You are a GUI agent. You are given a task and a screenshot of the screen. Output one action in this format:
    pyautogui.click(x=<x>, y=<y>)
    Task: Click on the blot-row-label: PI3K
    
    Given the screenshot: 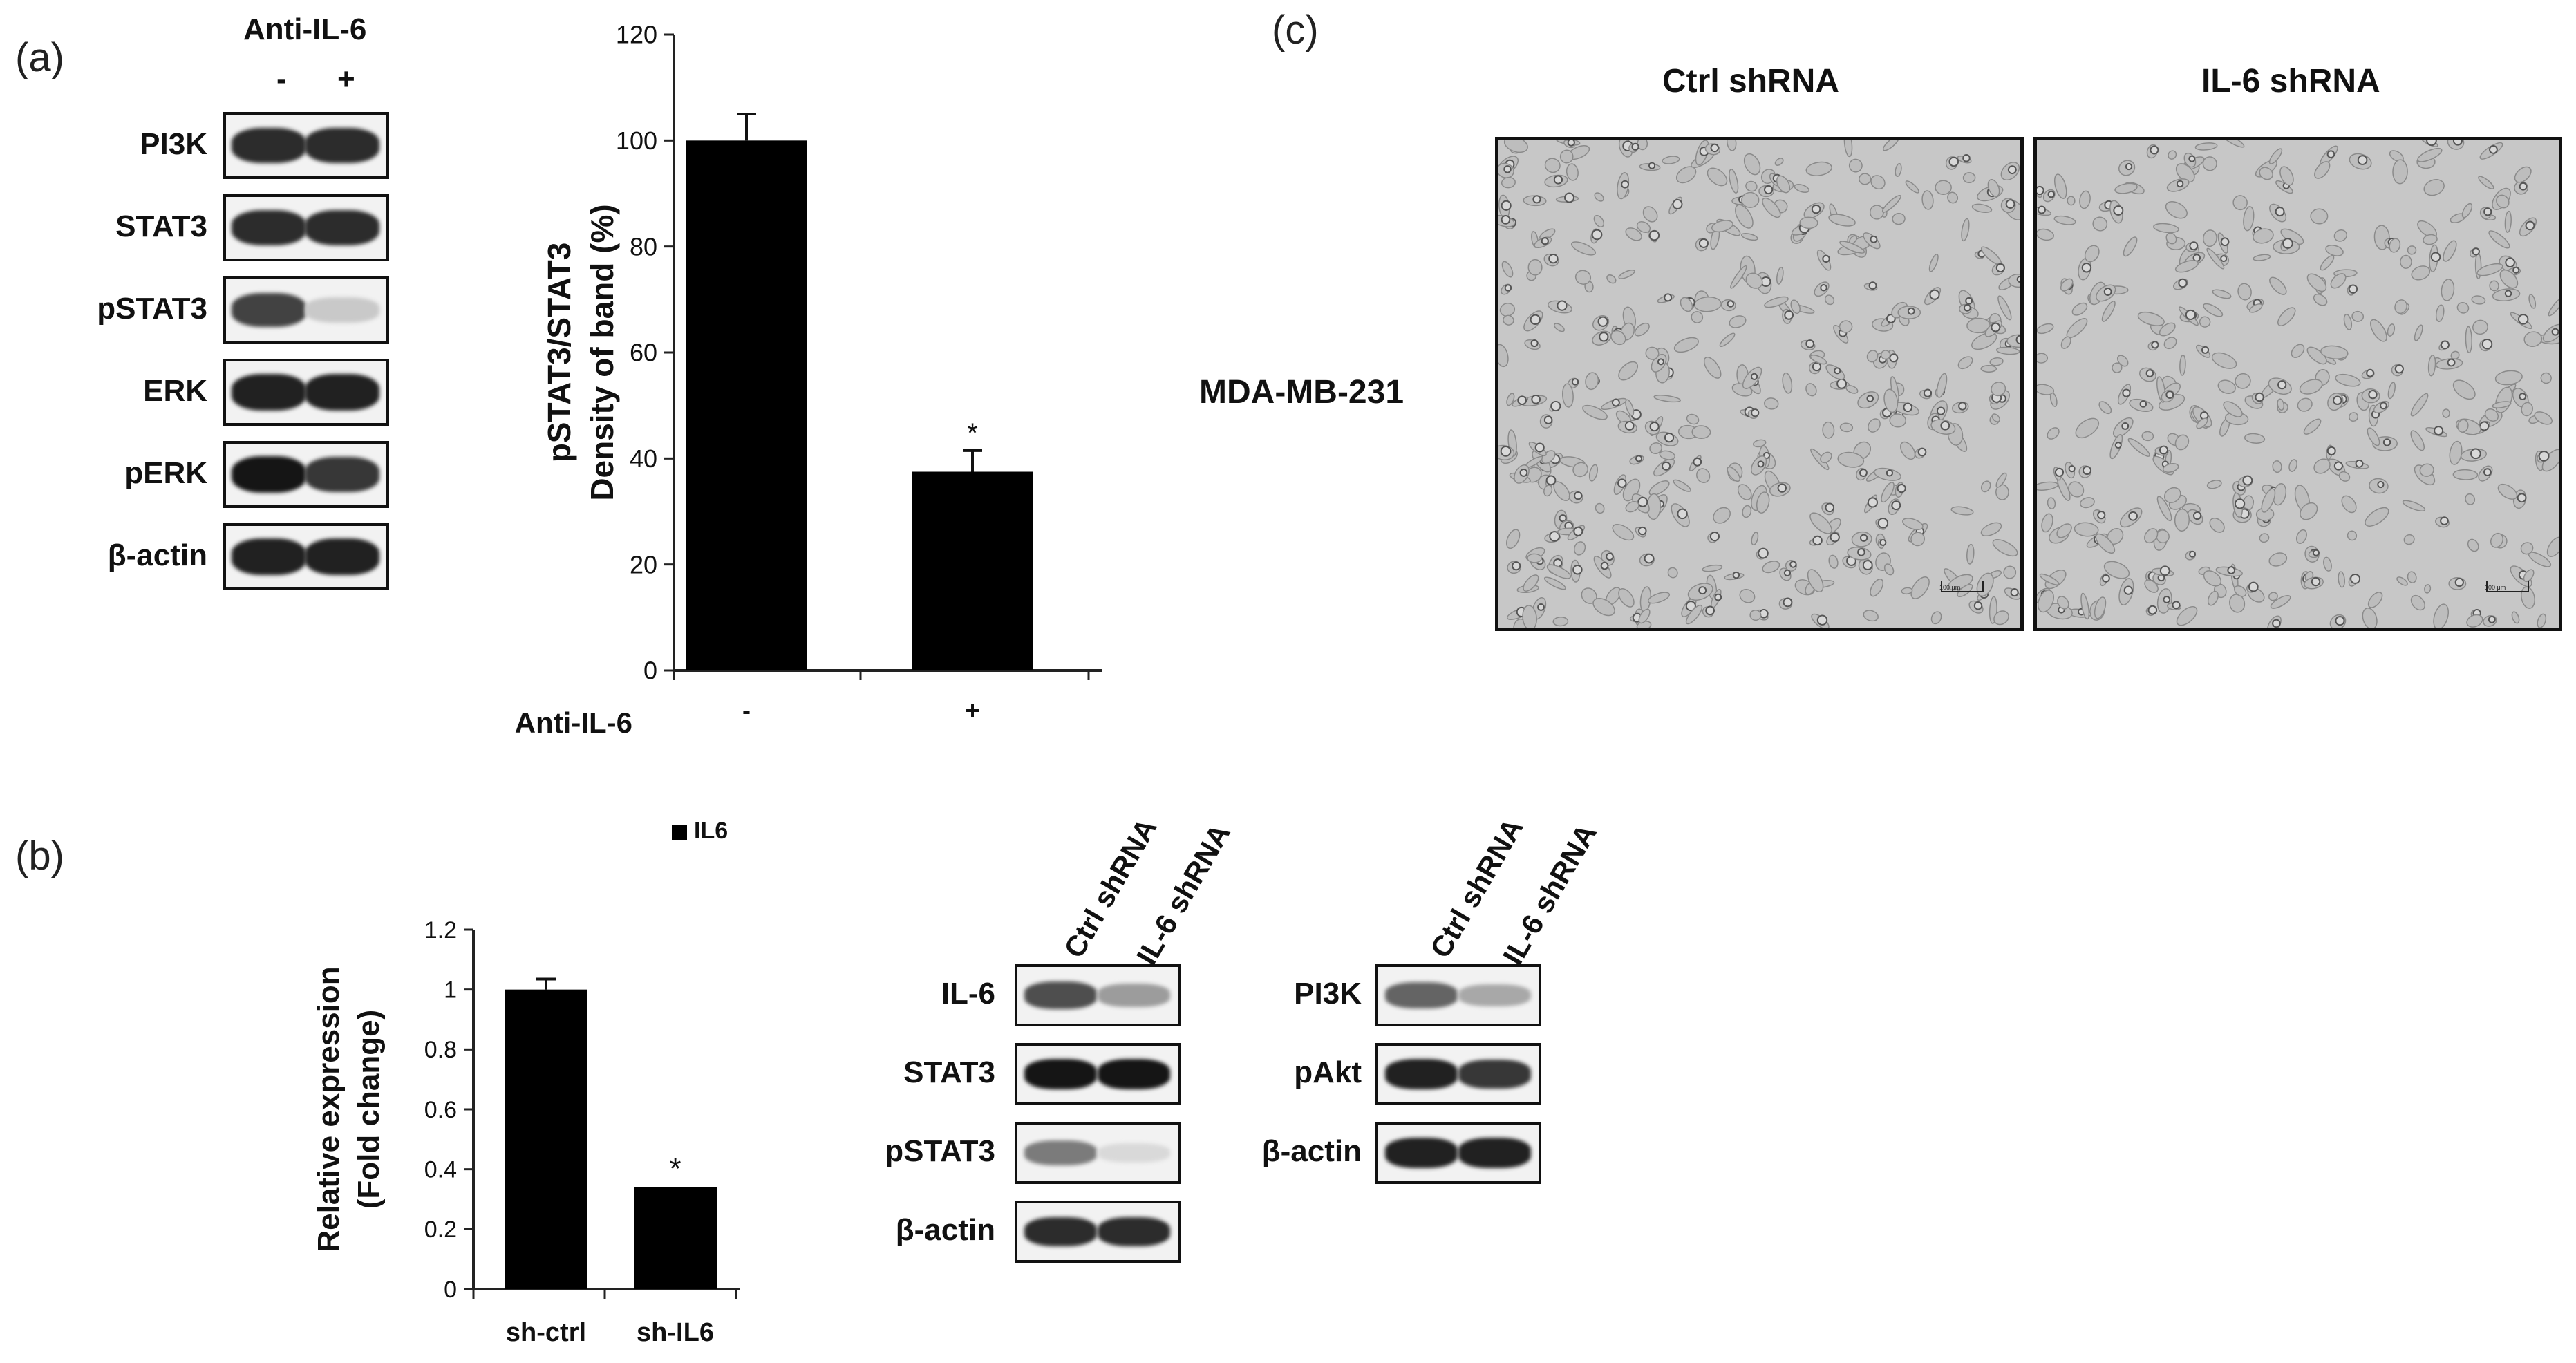 What is the action you would take?
    pyautogui.click(x=173, y=143)
    